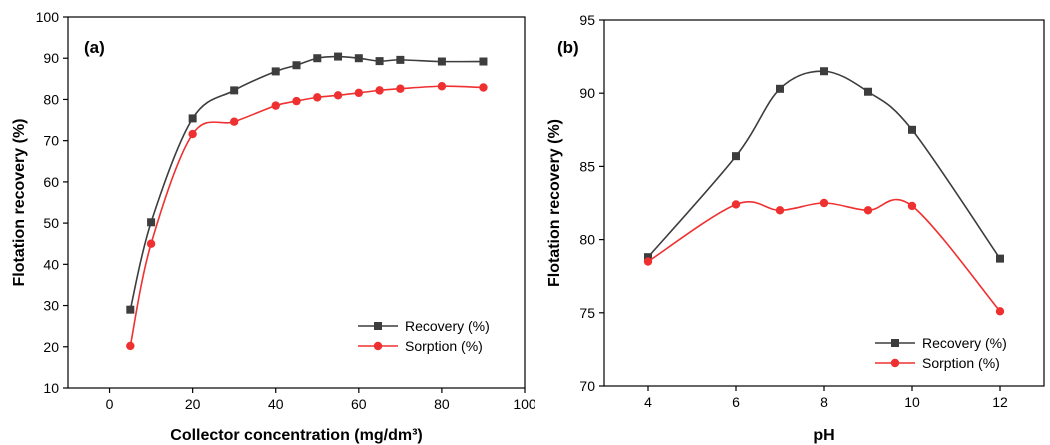  What do you see at coordinates (51, 182) in the screenshot?
I see `y-tick-label: 60` at bounding box center [51, 182].